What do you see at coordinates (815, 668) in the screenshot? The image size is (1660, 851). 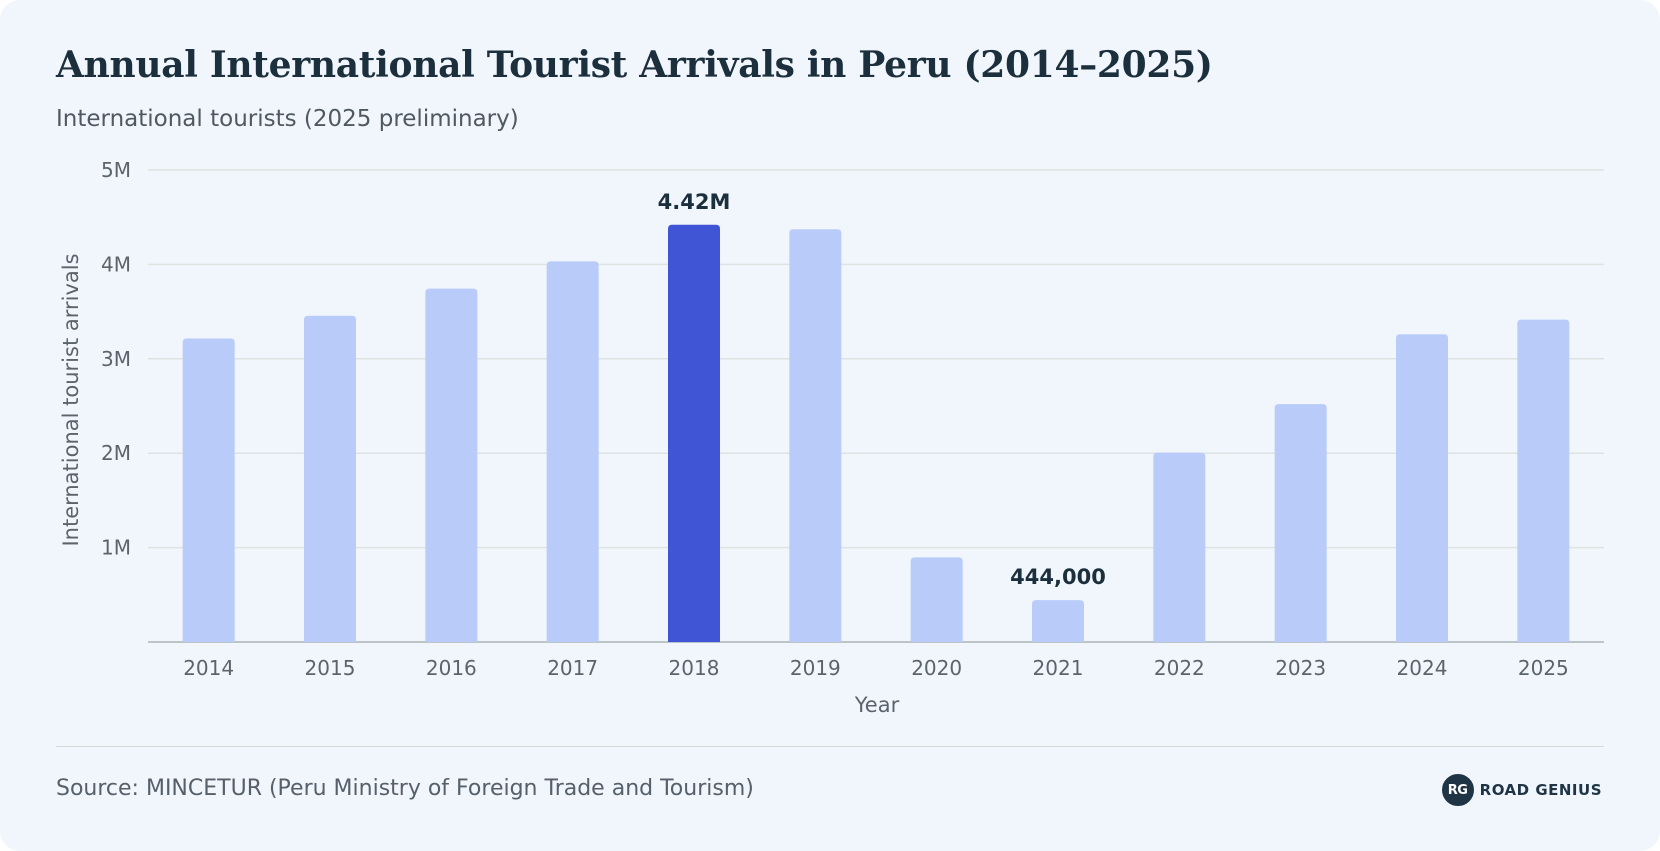 I see `x-tick-label: 2019` at bounding box center [815, 668].